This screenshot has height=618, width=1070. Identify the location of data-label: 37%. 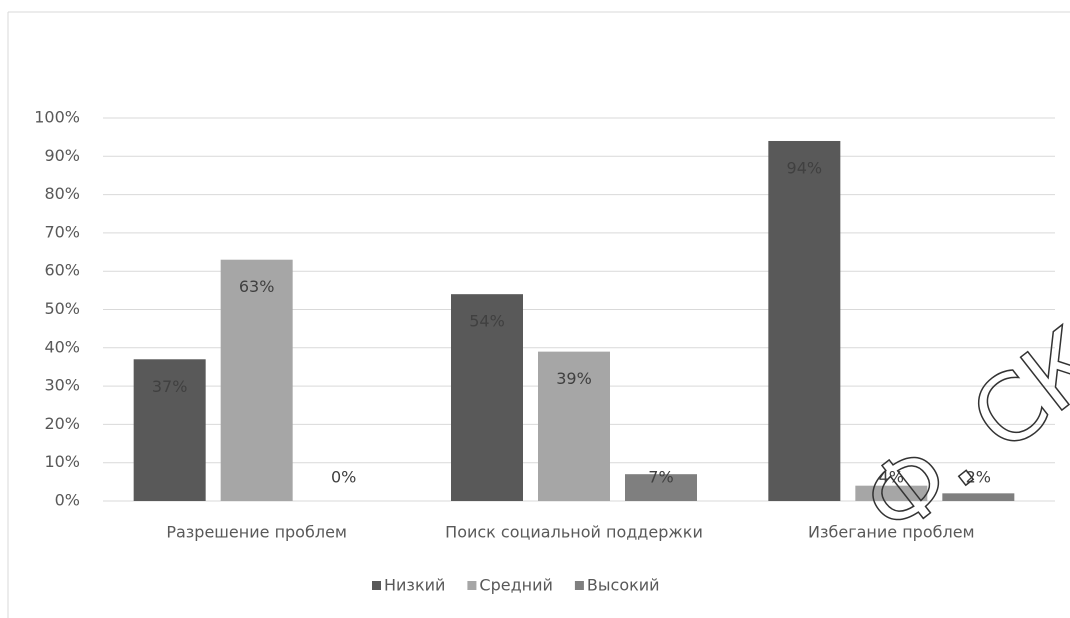
(170, 386).